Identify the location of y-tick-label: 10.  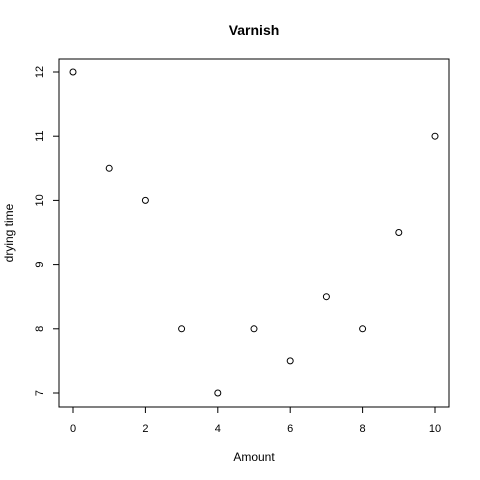
(40, 200).